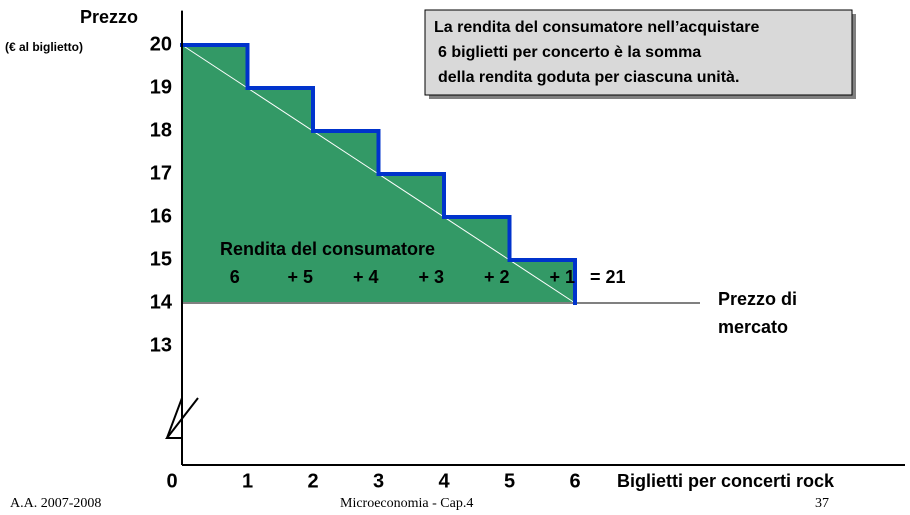 The image size is (910, 515). I want to click on market-price-label: mercato, so click(753, 327).